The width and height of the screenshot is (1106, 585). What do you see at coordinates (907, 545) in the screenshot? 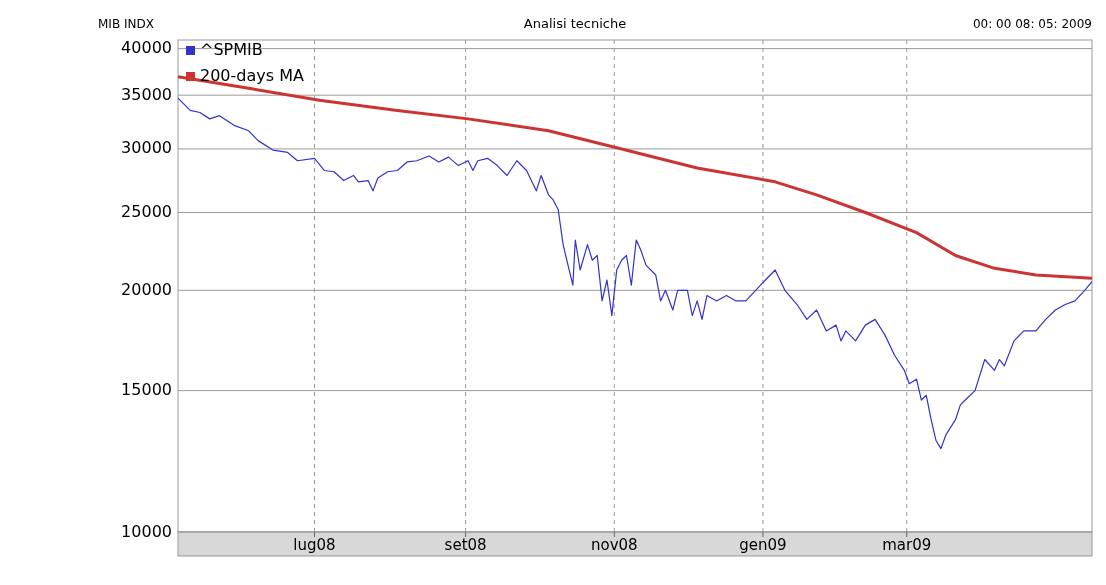
I see `x-tick-label: mar09` at bounding box center [907, 545].